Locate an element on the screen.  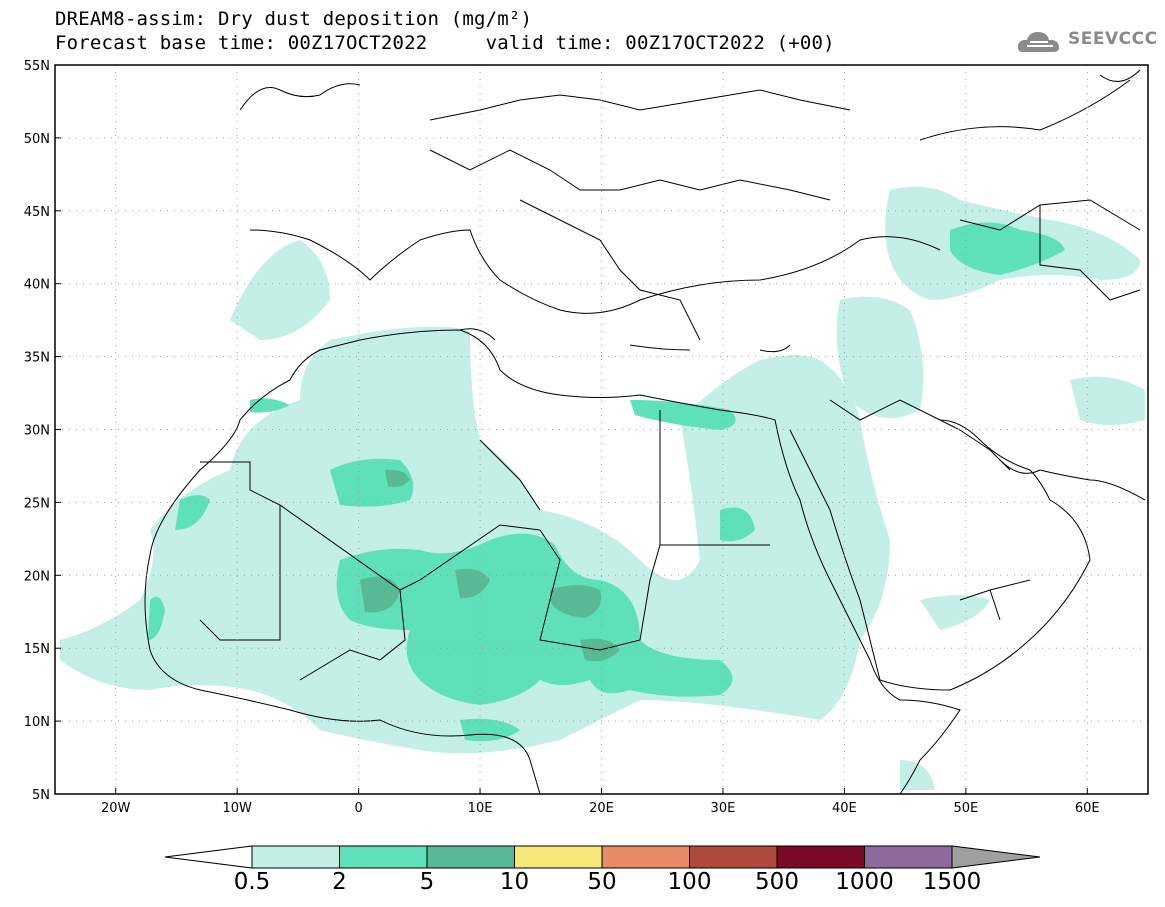
lat-tick-label: 25N is located at coordinates (37, 503).